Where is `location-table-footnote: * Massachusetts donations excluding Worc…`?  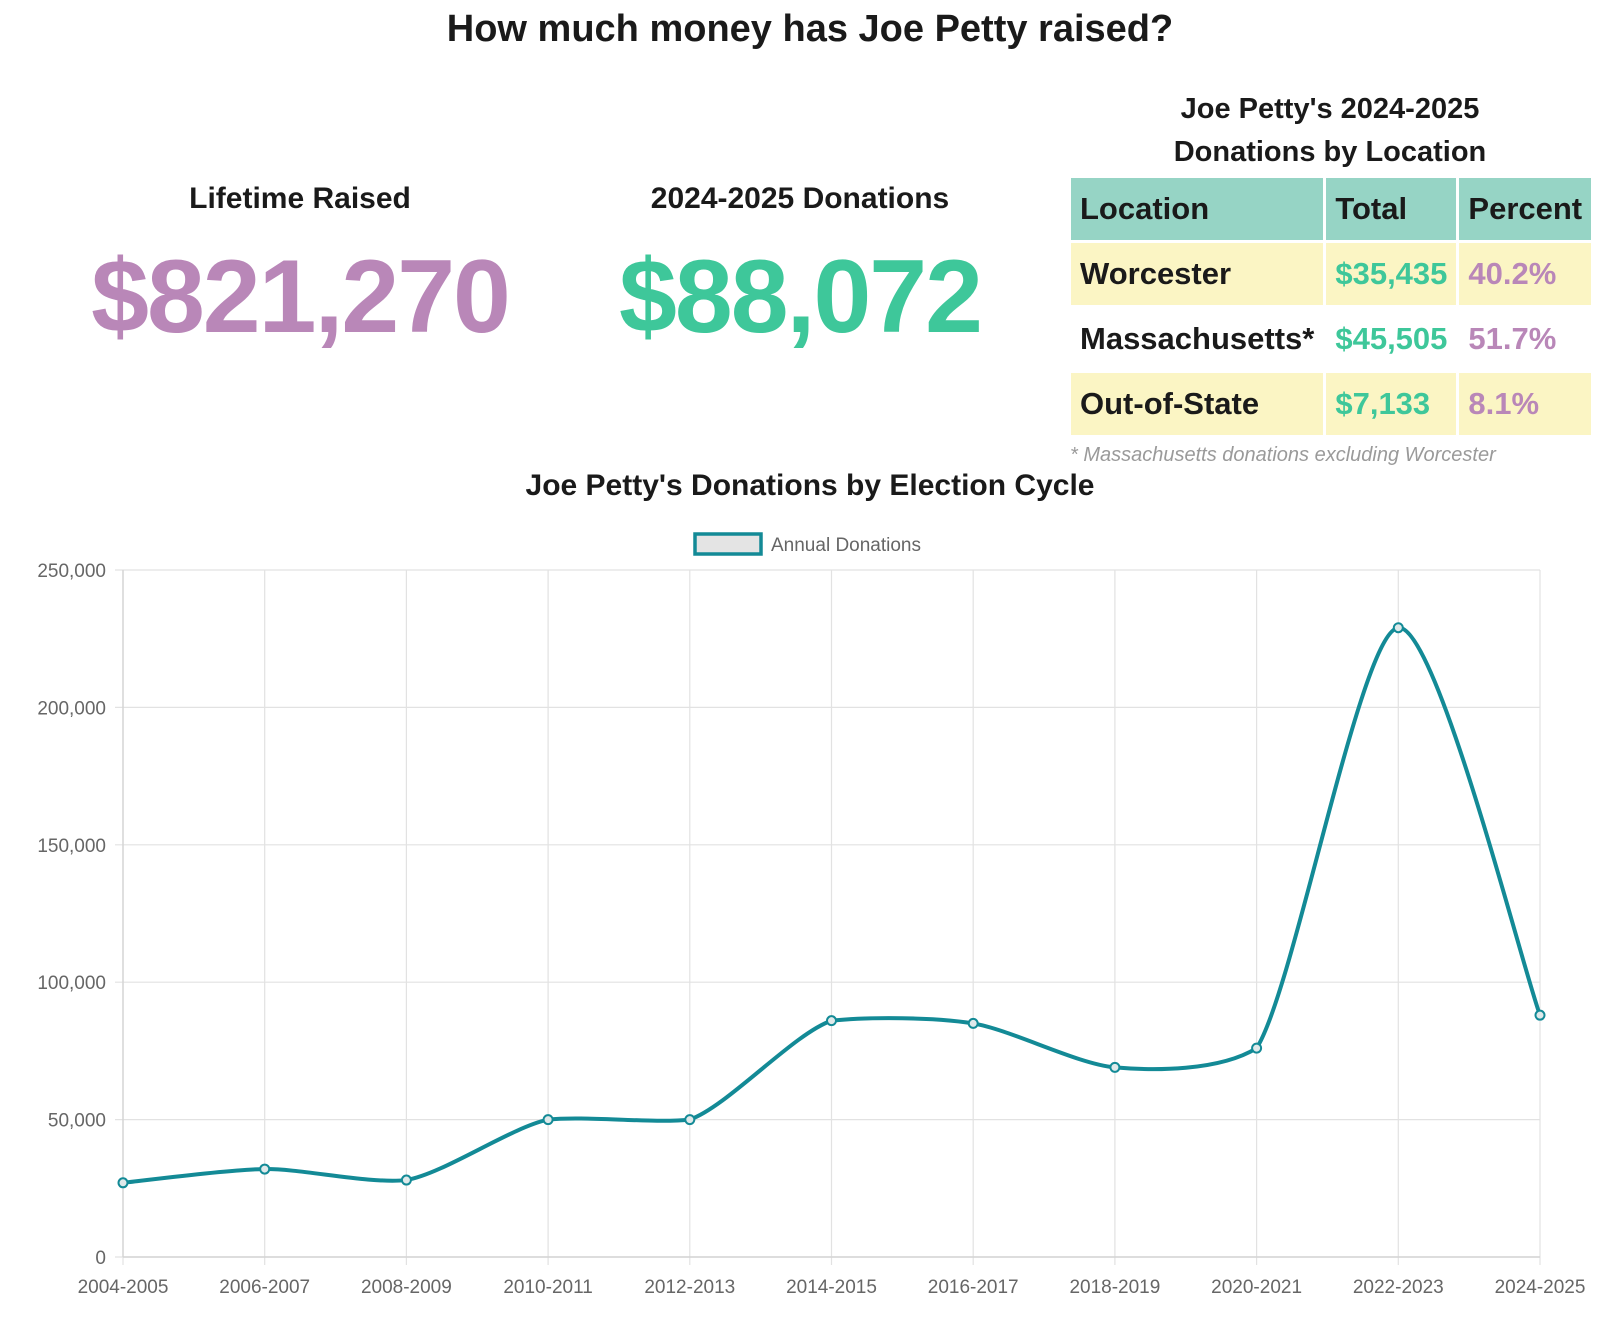 location-table-footnote: * Massachusetts donations excluding Worc… is located at coordinates (1283, 455).